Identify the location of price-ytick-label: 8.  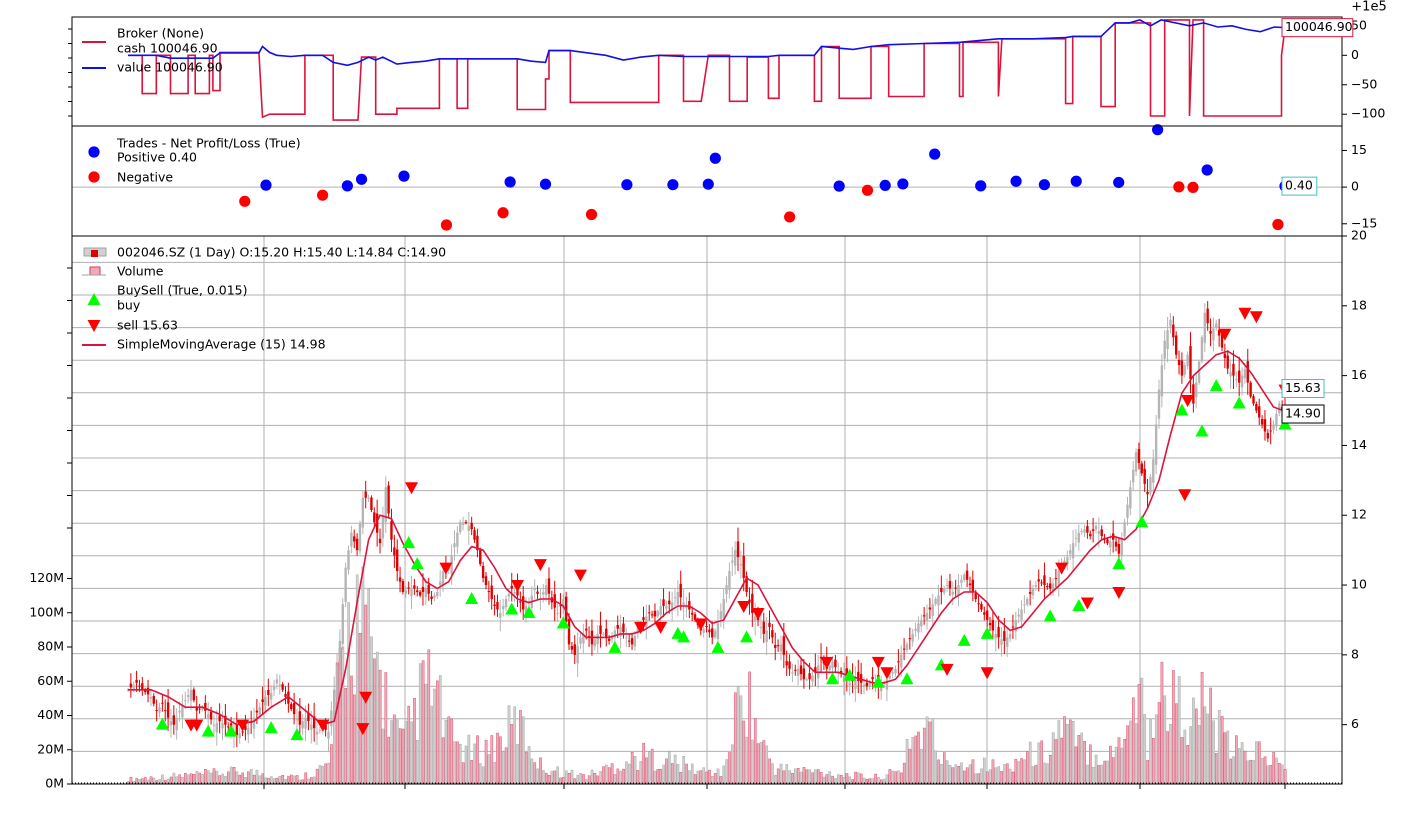
(1355, 653).